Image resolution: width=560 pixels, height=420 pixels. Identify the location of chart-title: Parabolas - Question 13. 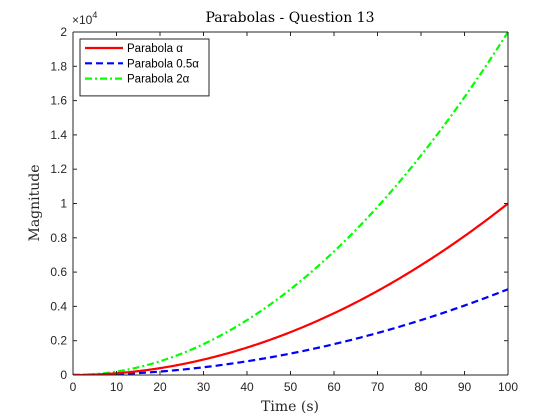
(290, 18).